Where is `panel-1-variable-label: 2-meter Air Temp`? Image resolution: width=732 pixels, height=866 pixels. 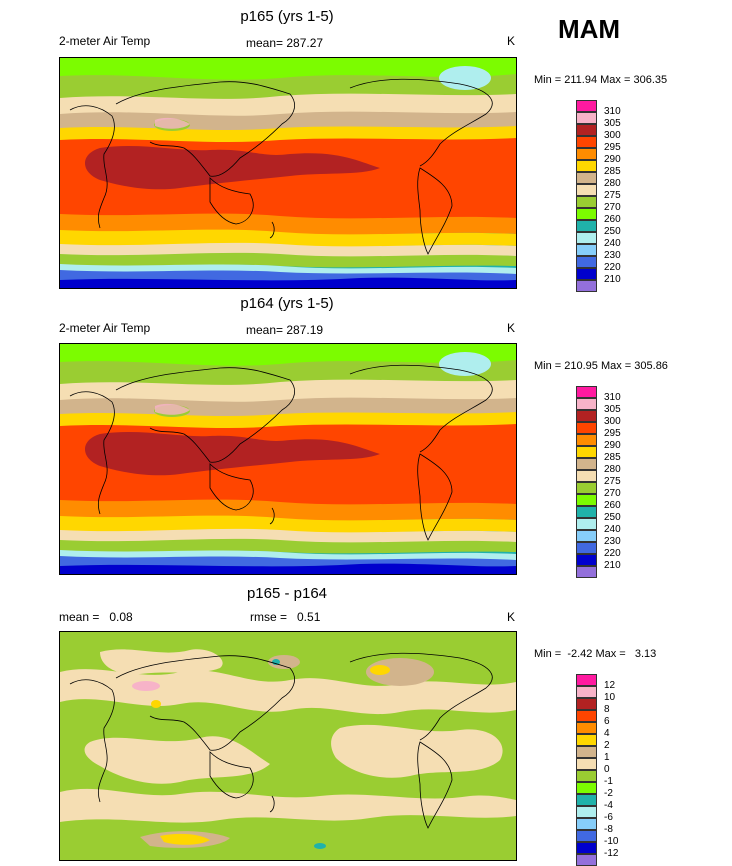
panel-1-variable-label: 2-meter Air Temp is located at coordinates (105, 41).